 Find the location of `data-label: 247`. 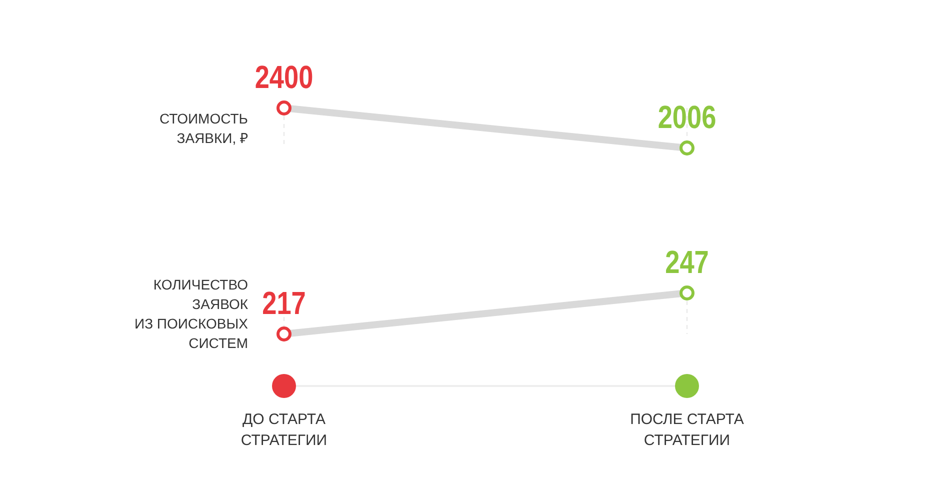

data-label: 247 is located at coordinates (687, 263).